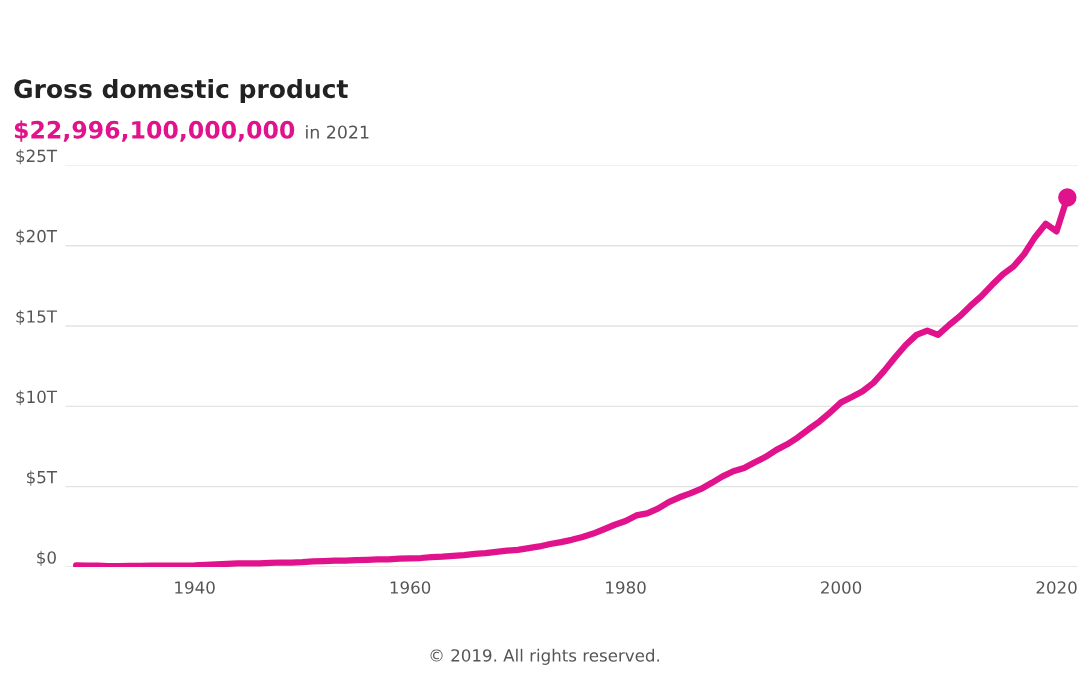  Describe the element at coordinates (42, 478) in the screenshot. I see `y-tick-label: $5T` at that location.